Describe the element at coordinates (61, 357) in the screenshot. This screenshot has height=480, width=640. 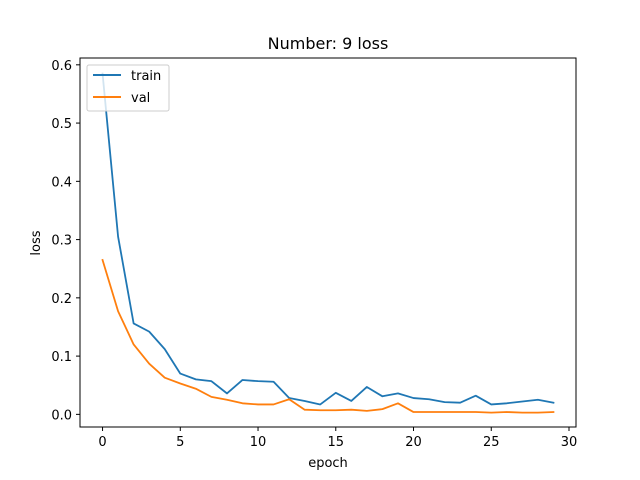
I see `y-tick-label: 0.1` at that location.